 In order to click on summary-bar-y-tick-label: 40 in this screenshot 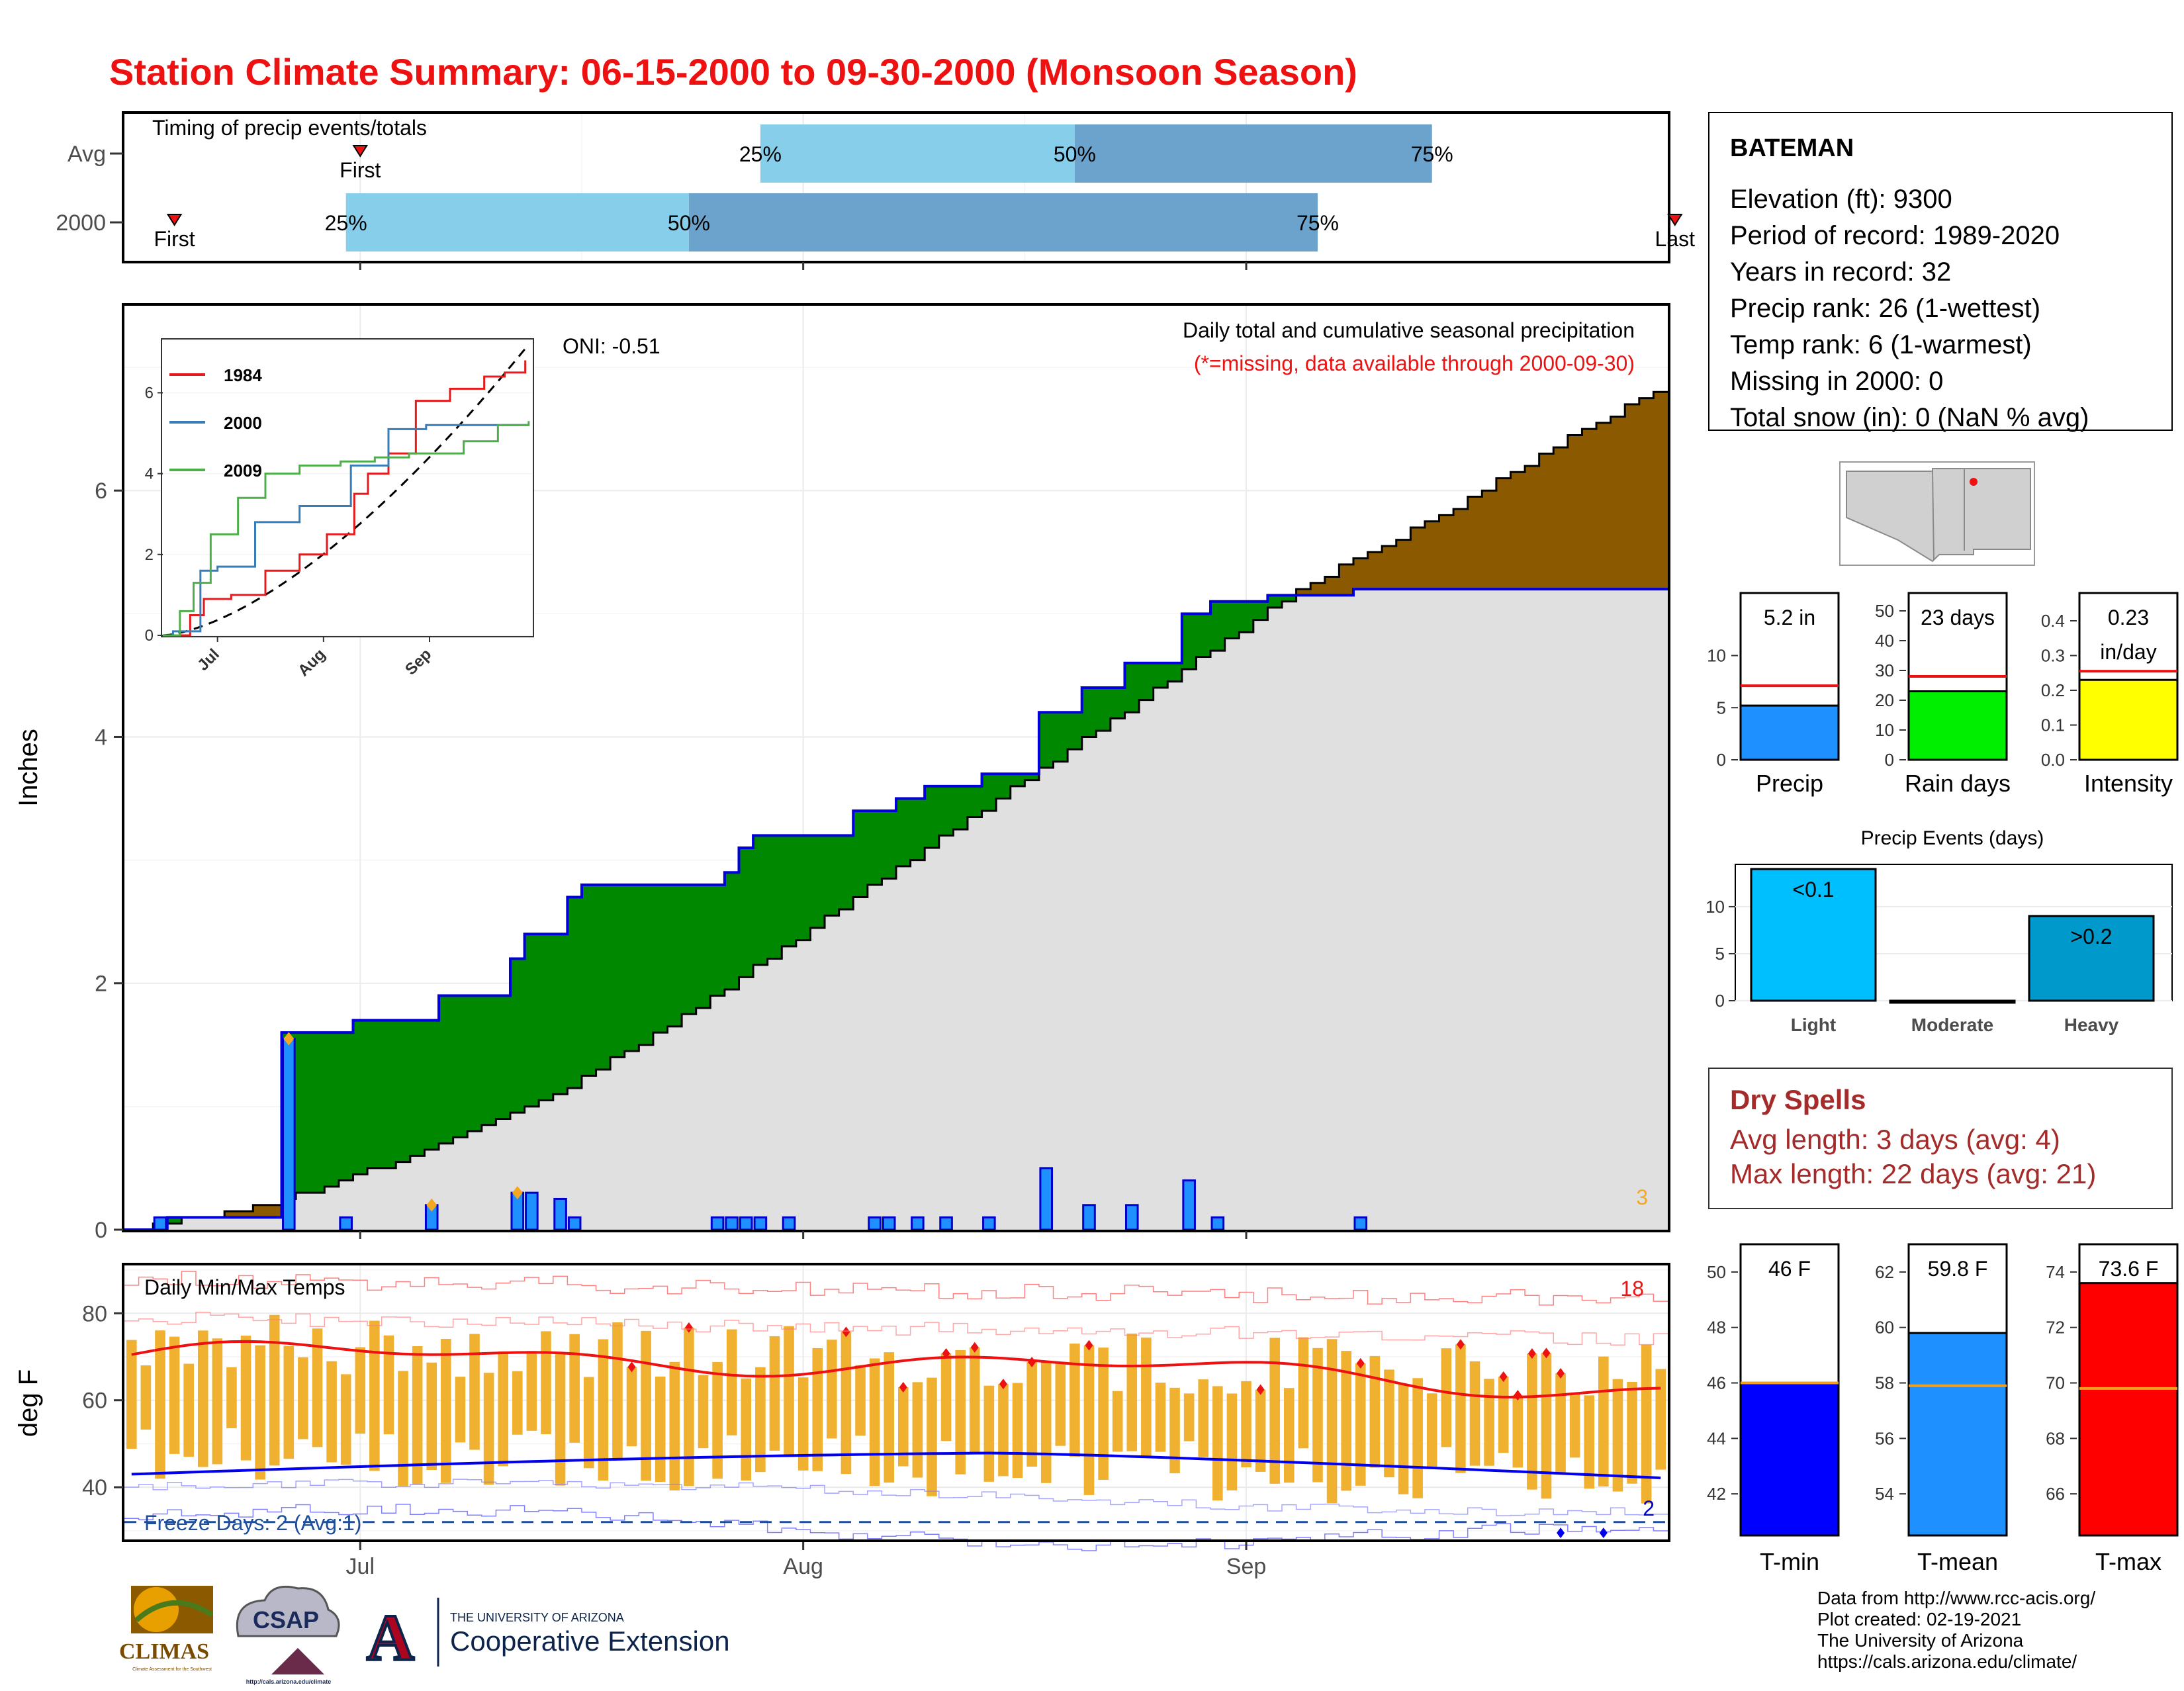, I will do `click(1885, 641)`.